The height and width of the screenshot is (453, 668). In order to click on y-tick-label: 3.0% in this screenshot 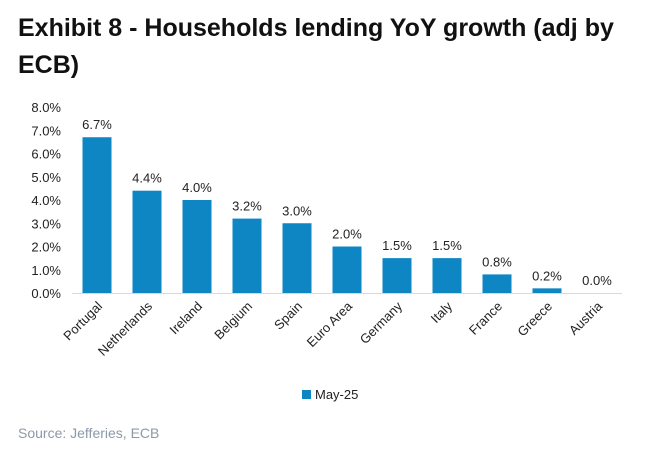, I will do `click(46, 223)`.